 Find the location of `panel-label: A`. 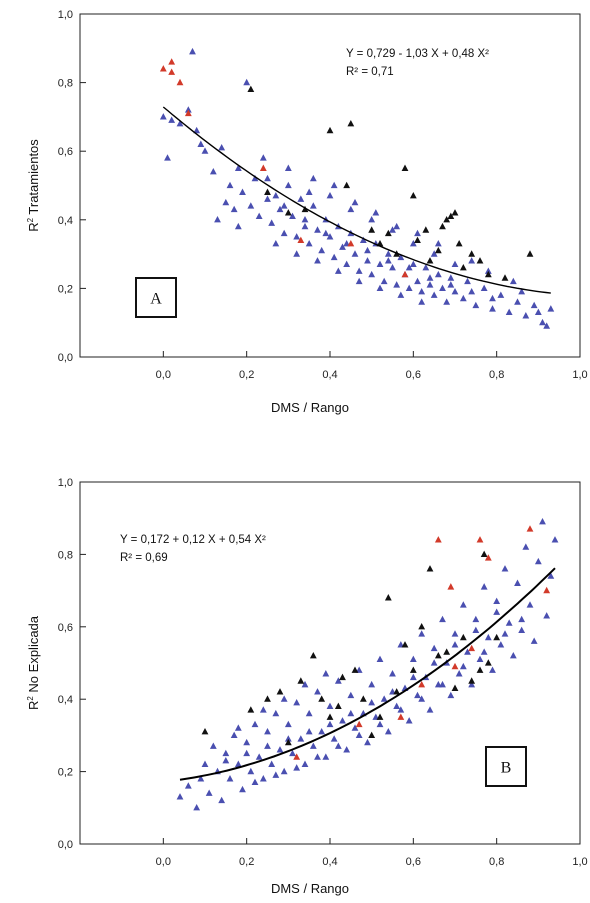

panel-label: A is located at coordinates (156, 299).